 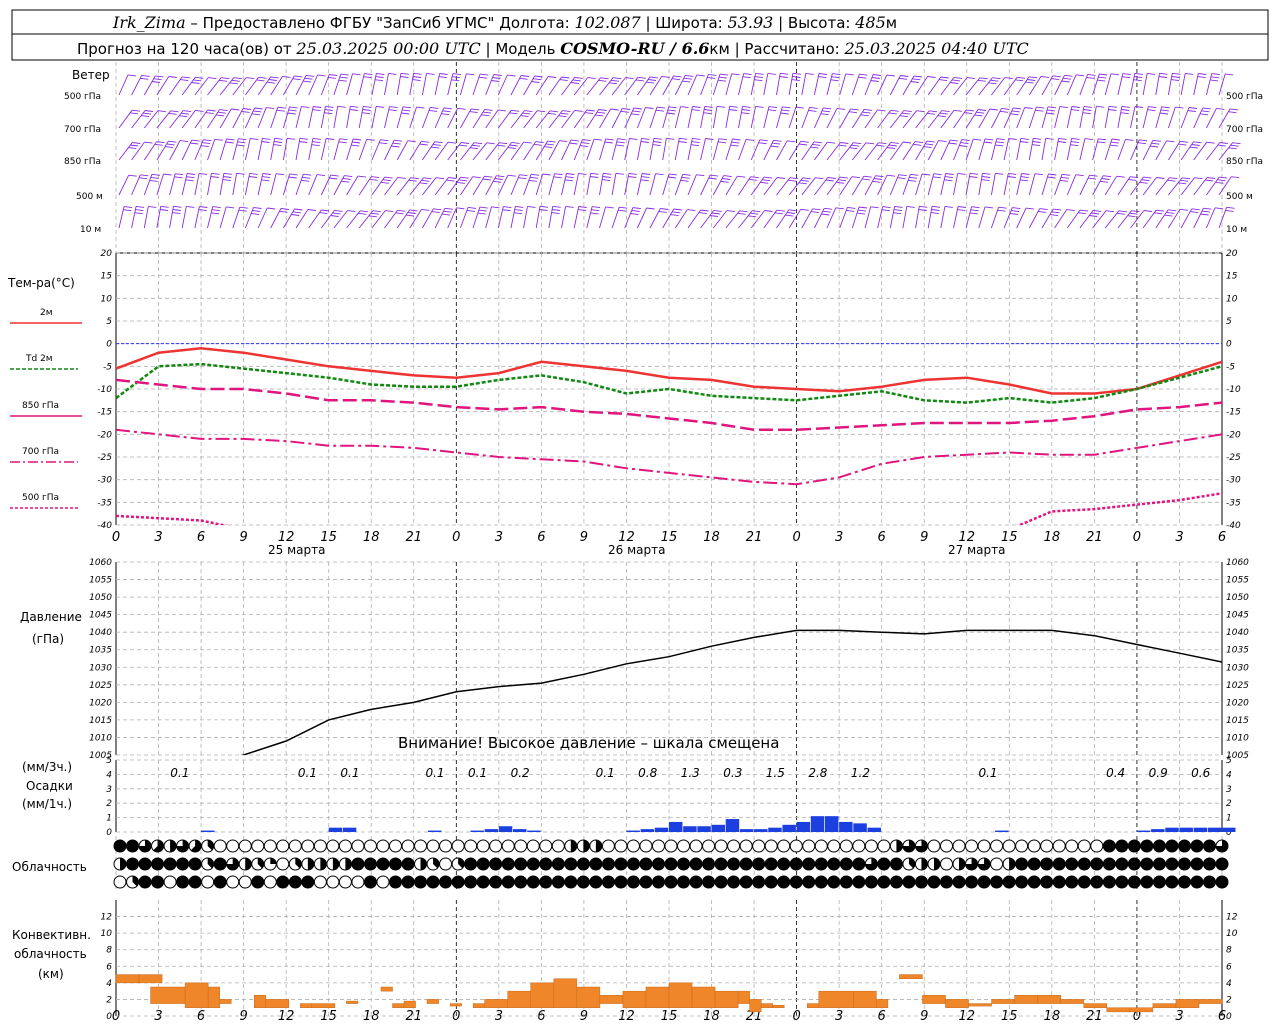 I want to click on precip-ytick-left: 4, so click(x=109, y=775).